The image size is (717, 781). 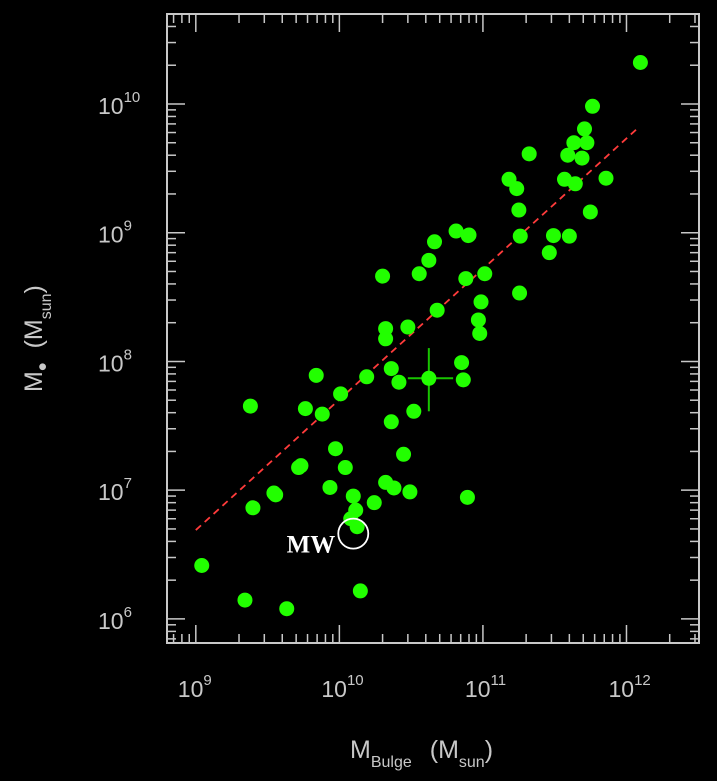 I want to click on x-tick-label: 1012, so click(x=629, y=687).